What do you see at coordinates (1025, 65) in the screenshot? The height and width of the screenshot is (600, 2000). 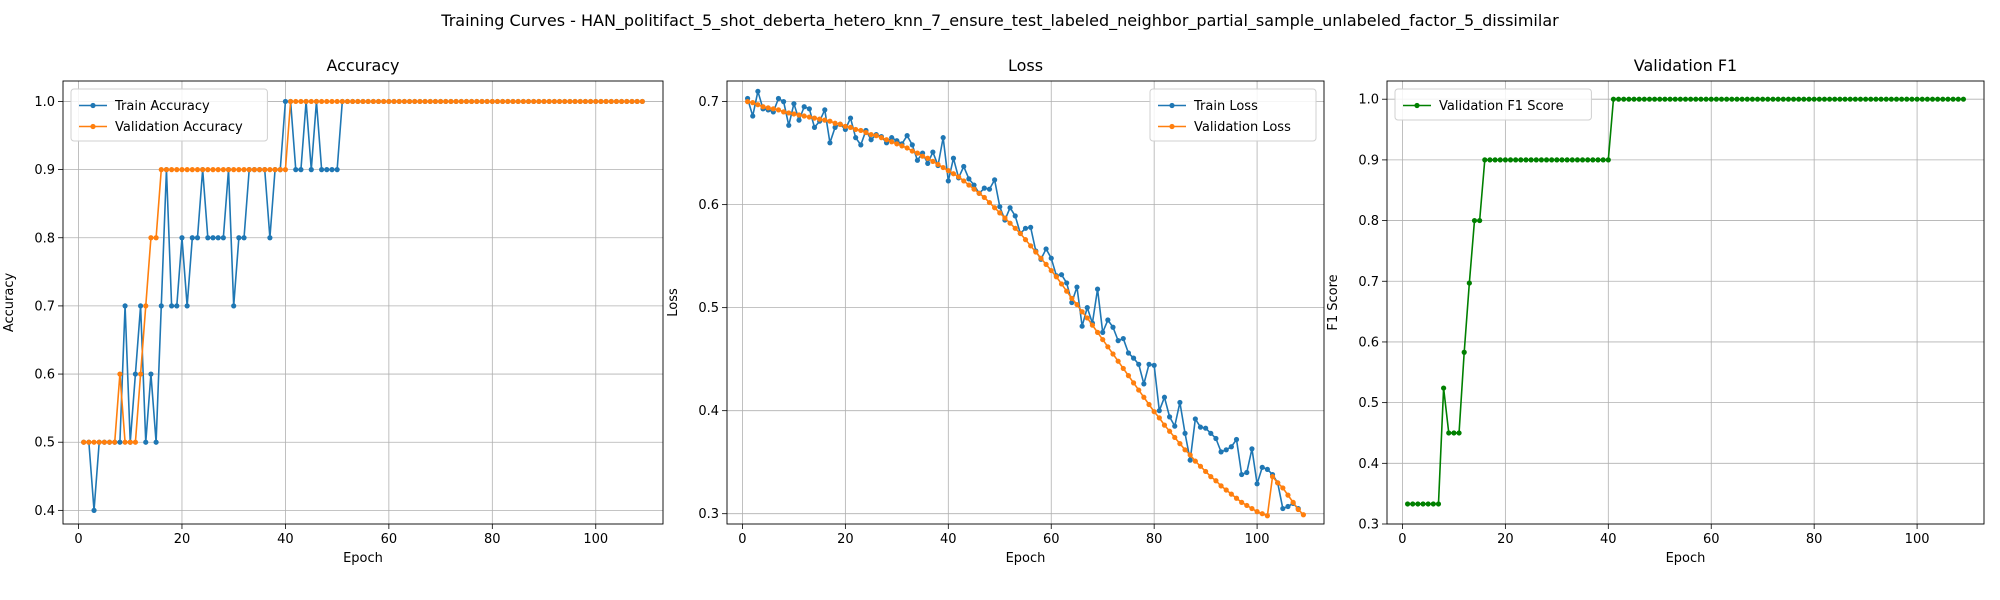 I see `chart-title: Loss` at bounding box center [1025, 65].